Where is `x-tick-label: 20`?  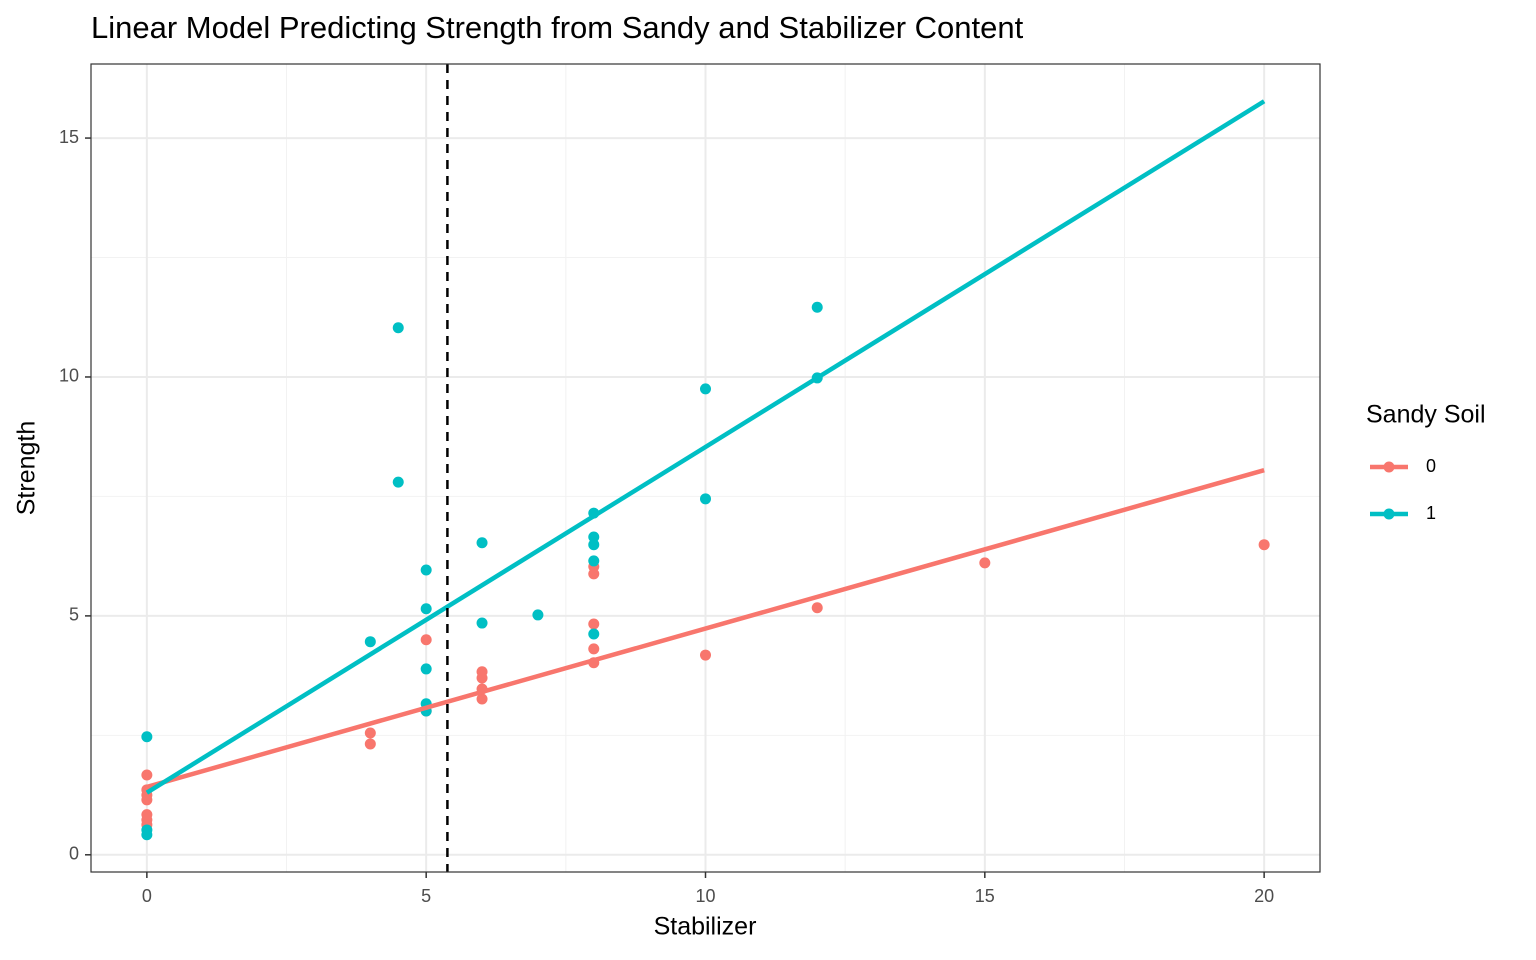
x-tick-label: 20 is located at coordinates (1264, 896).